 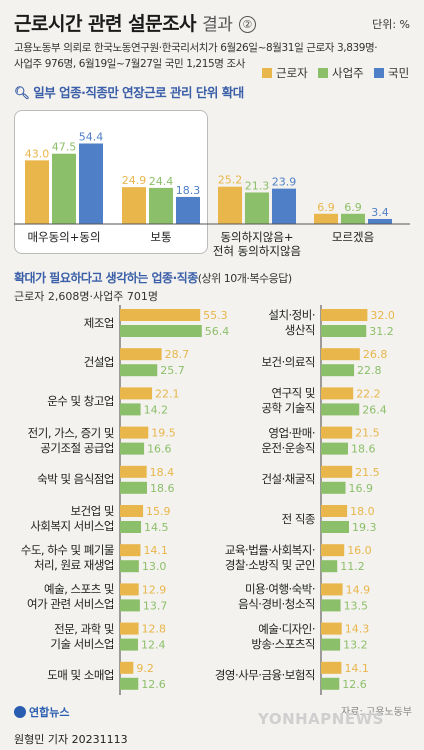 What do you see at coordinates (154, 566) in the screenshot?
I see `data-label: 13.0` at bounding box center [154, 566].